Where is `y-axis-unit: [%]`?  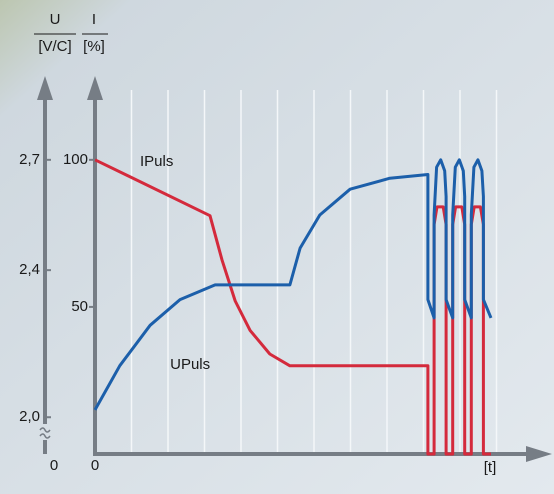 y-axis-unit: [%] is located at coordinates (94, 46).